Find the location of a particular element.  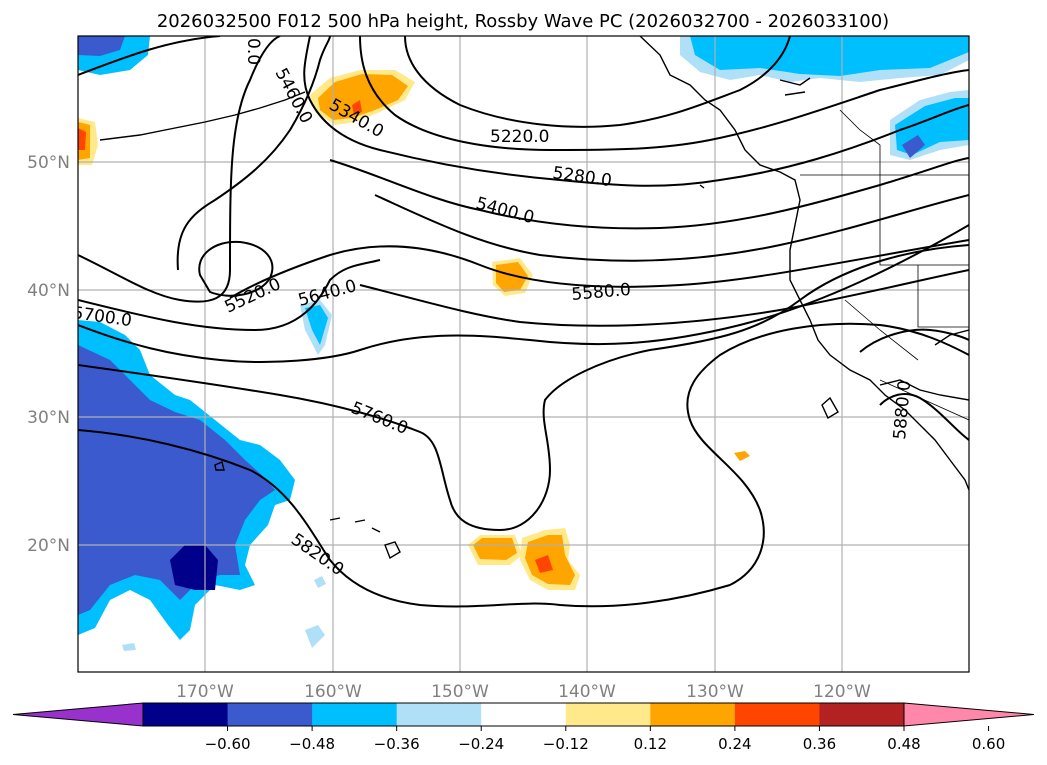

lon-label: 160°W is located at coordinates (333, 692).